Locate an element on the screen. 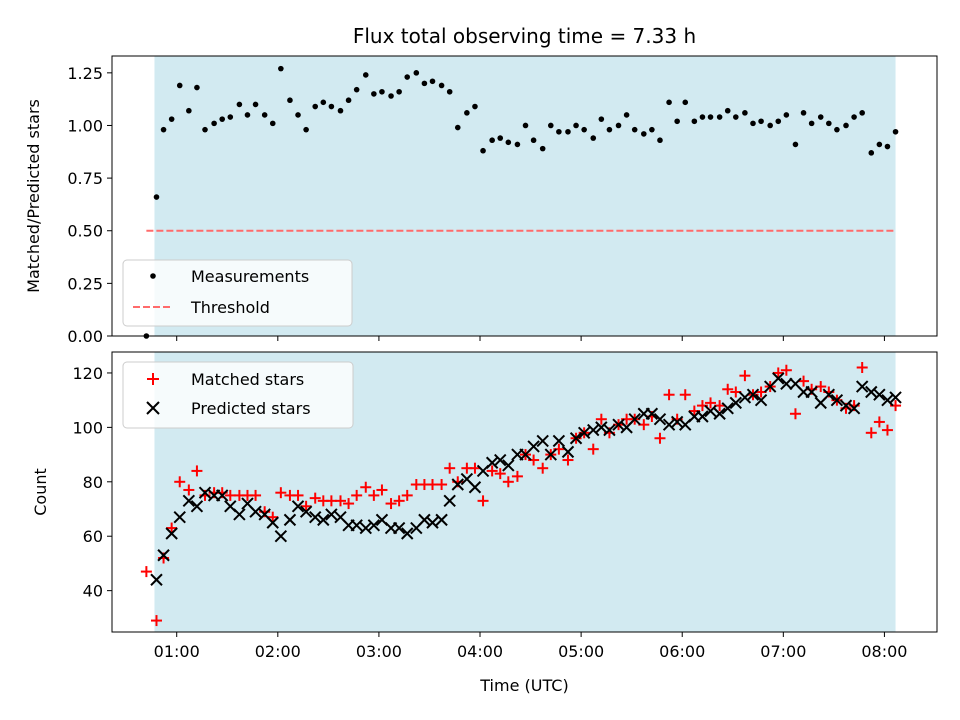 The height and width of the screenshot is (720, 960). legend-label-measurements: Measurements is located at coordinates (250, 276).